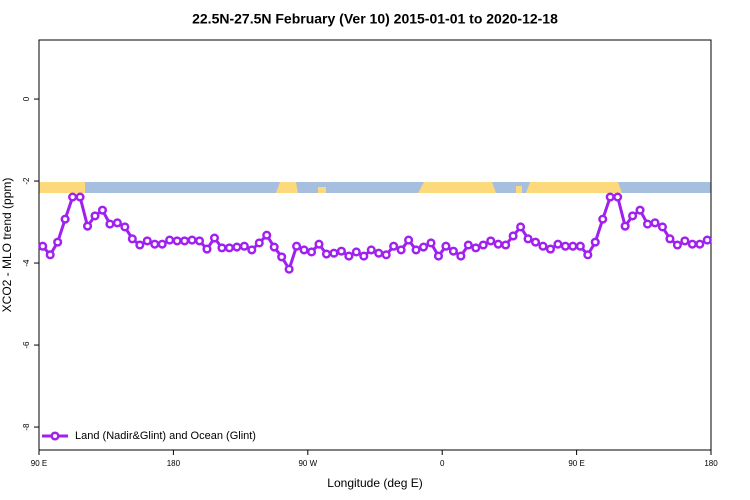  I want to click on x-tick-label: 0, so click(442, 463).